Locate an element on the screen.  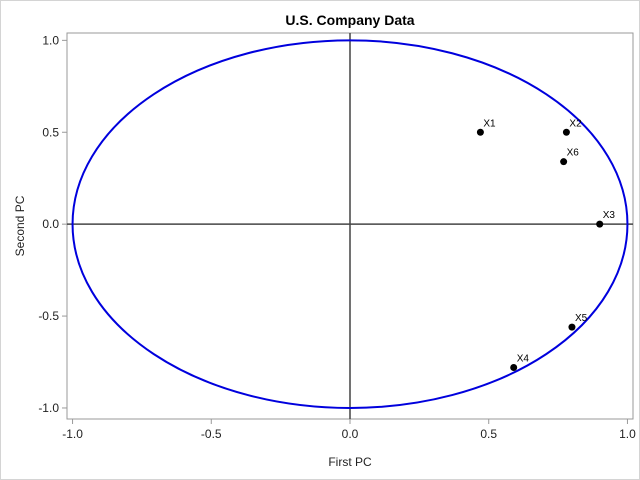
x-axis-title: First PC is located at coordinates (350, 462).